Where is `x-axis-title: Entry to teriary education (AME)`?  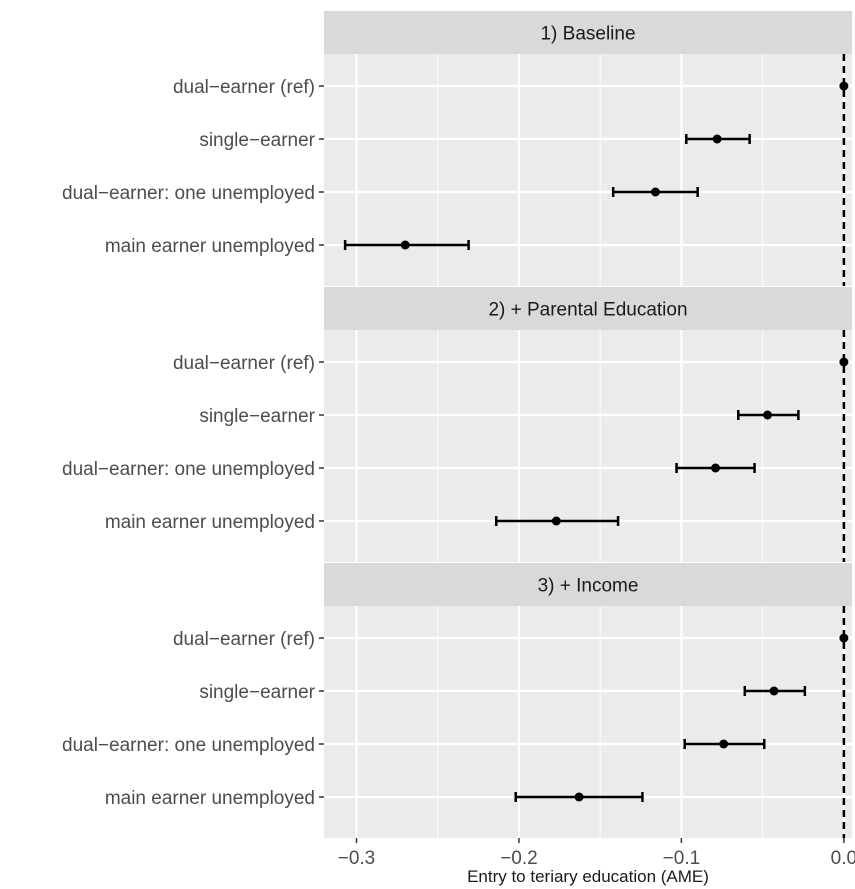
x-axis-title: Entry to teriary education (AME) is located at coordinates (588, 876).